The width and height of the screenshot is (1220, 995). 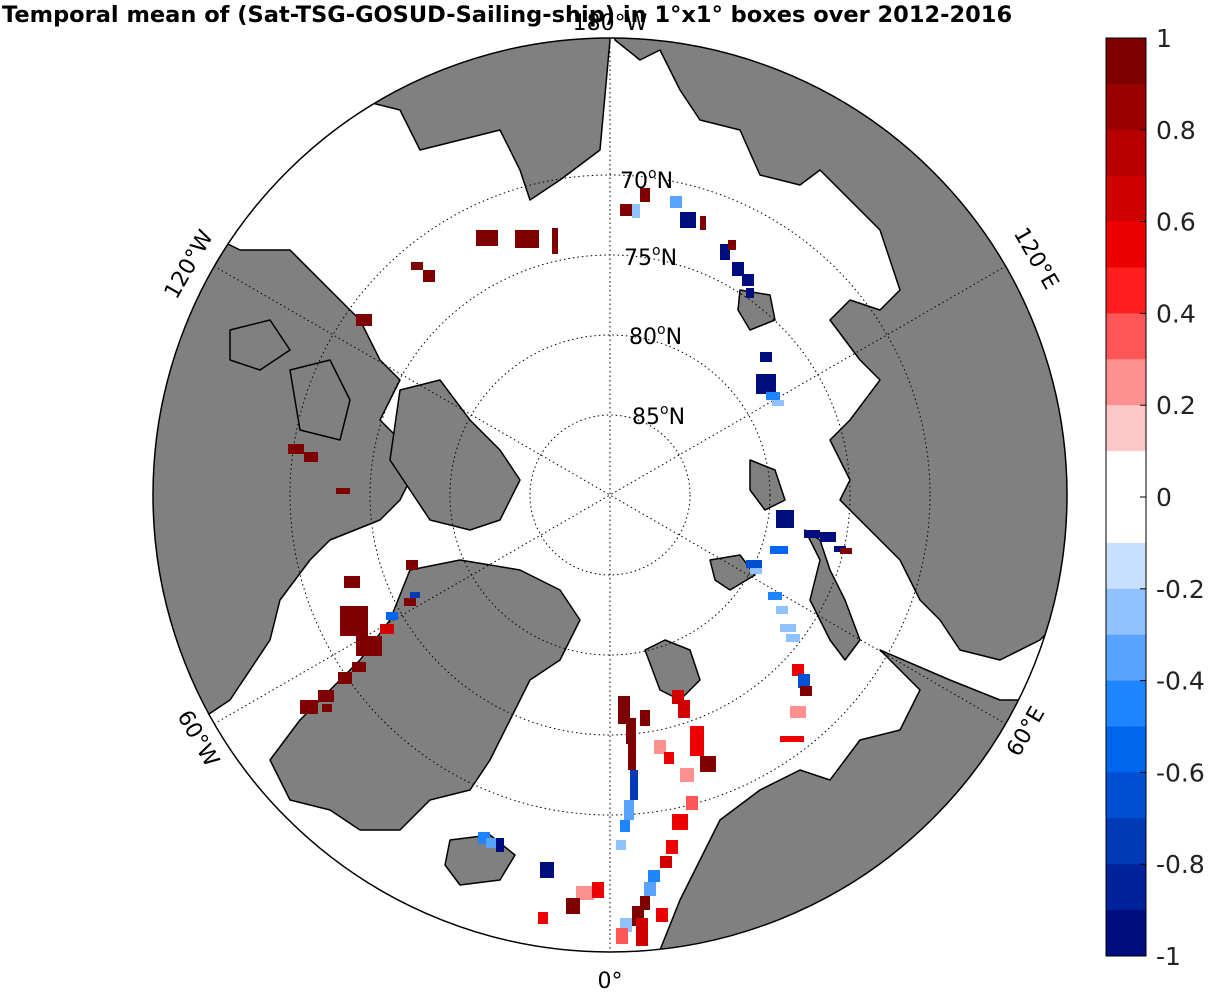 What do you see at coordinates (320, 400) in the screenshot?
I see `land-baffin` at bounding box center [320, 400].